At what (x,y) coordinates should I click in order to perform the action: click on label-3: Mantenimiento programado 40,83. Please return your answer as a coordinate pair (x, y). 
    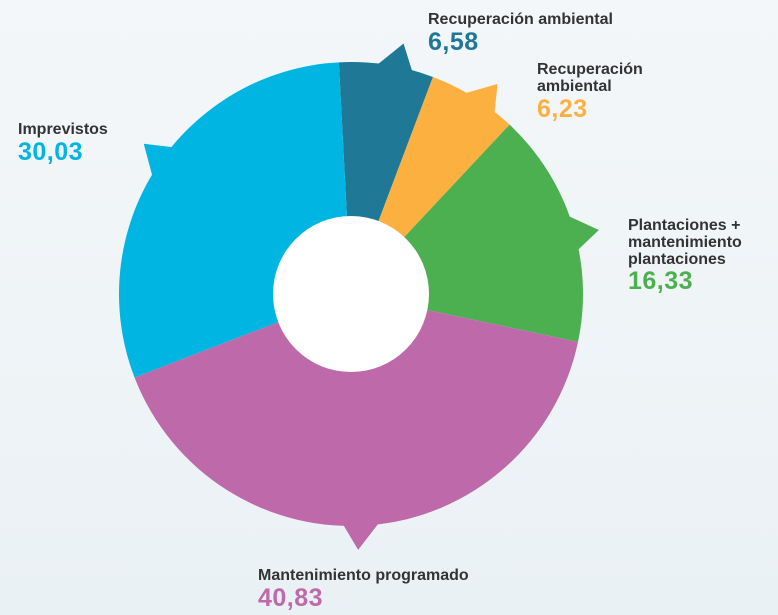
    Looking at the image, I should click on (363, 589).